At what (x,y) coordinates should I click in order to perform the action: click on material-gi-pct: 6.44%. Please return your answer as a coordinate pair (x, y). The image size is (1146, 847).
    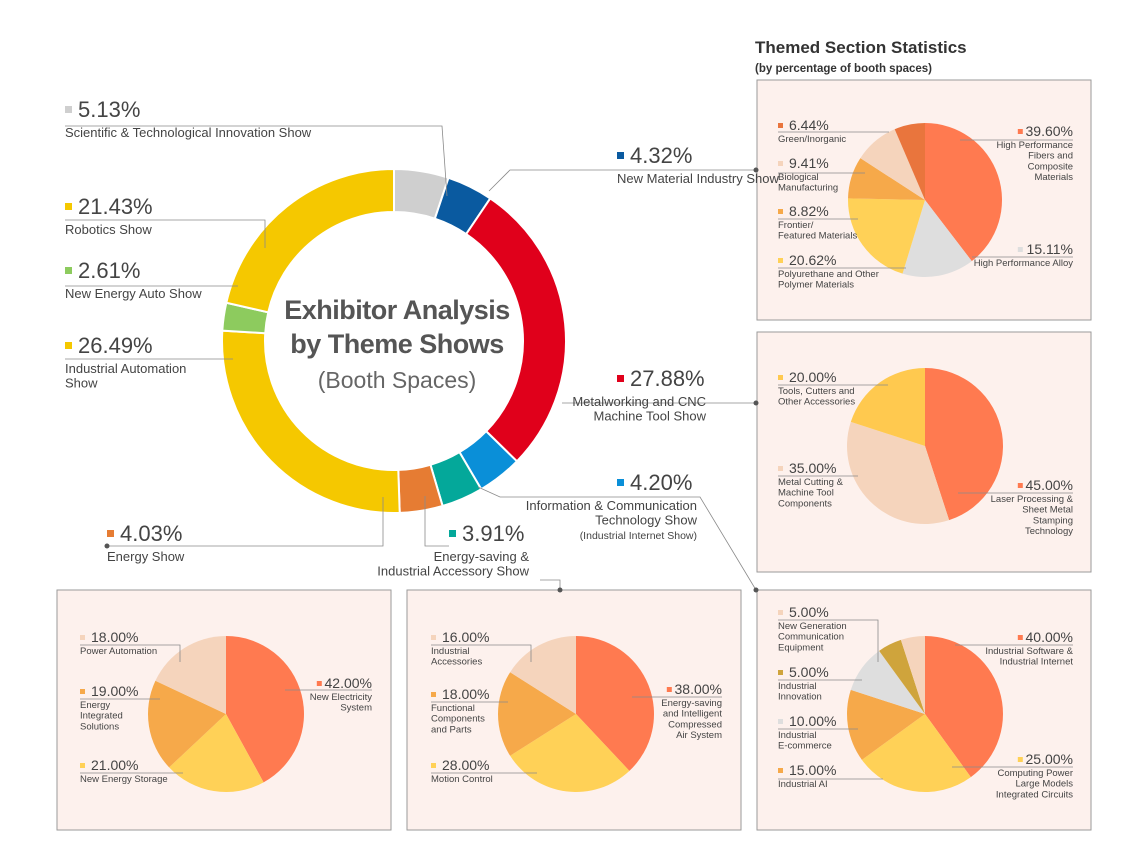
    Looking at the image, I should click on (809, 125).